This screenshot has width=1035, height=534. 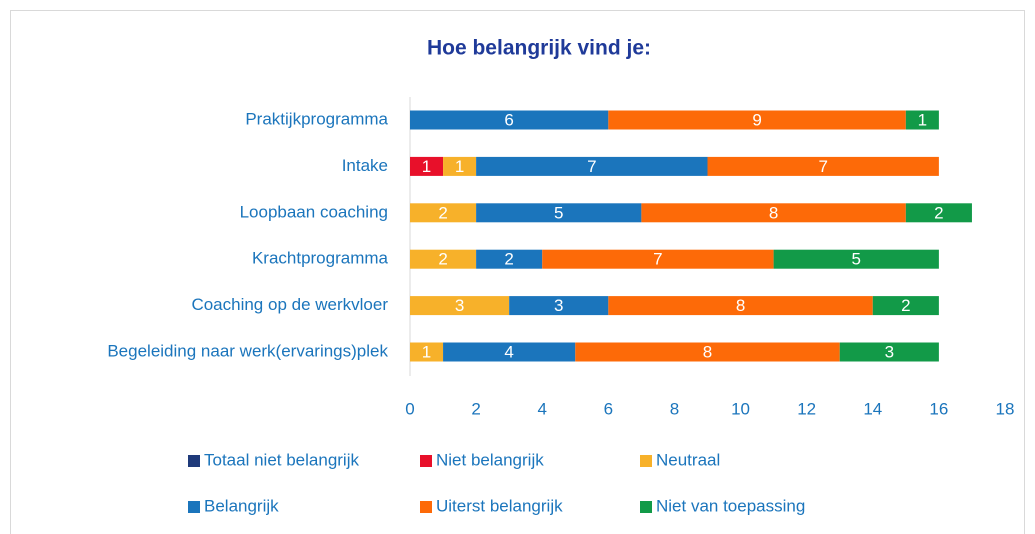 What do you see at coordinates (674, 408) in the screenshot?
I see `x-tick-label: 8` at bounding box center [674, 408].